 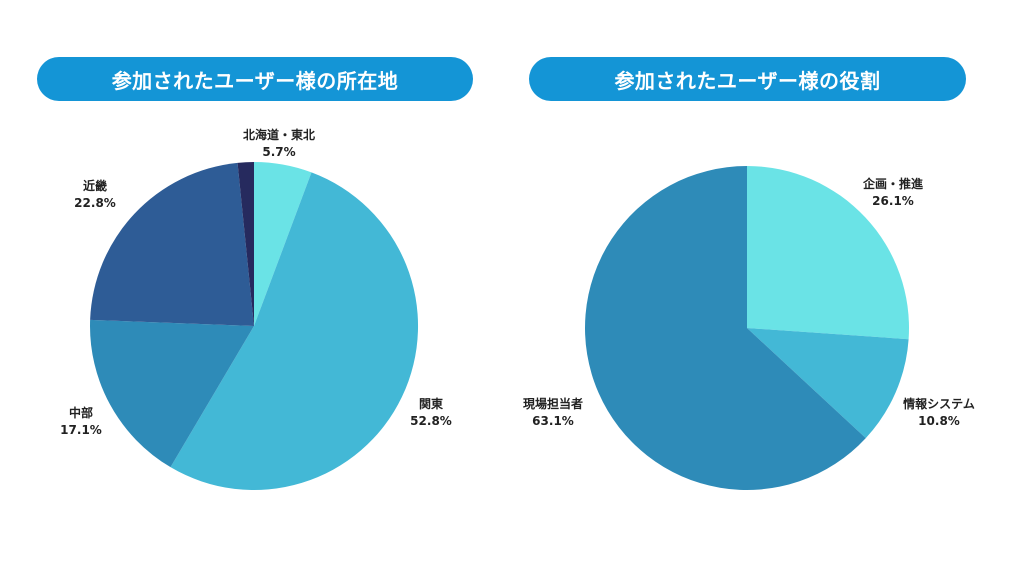 What do you see at coordinates (431, 412) in the screenshot?
I see `slice-label-kanto: 関東 52.8%` at bounding box center [431, 412].